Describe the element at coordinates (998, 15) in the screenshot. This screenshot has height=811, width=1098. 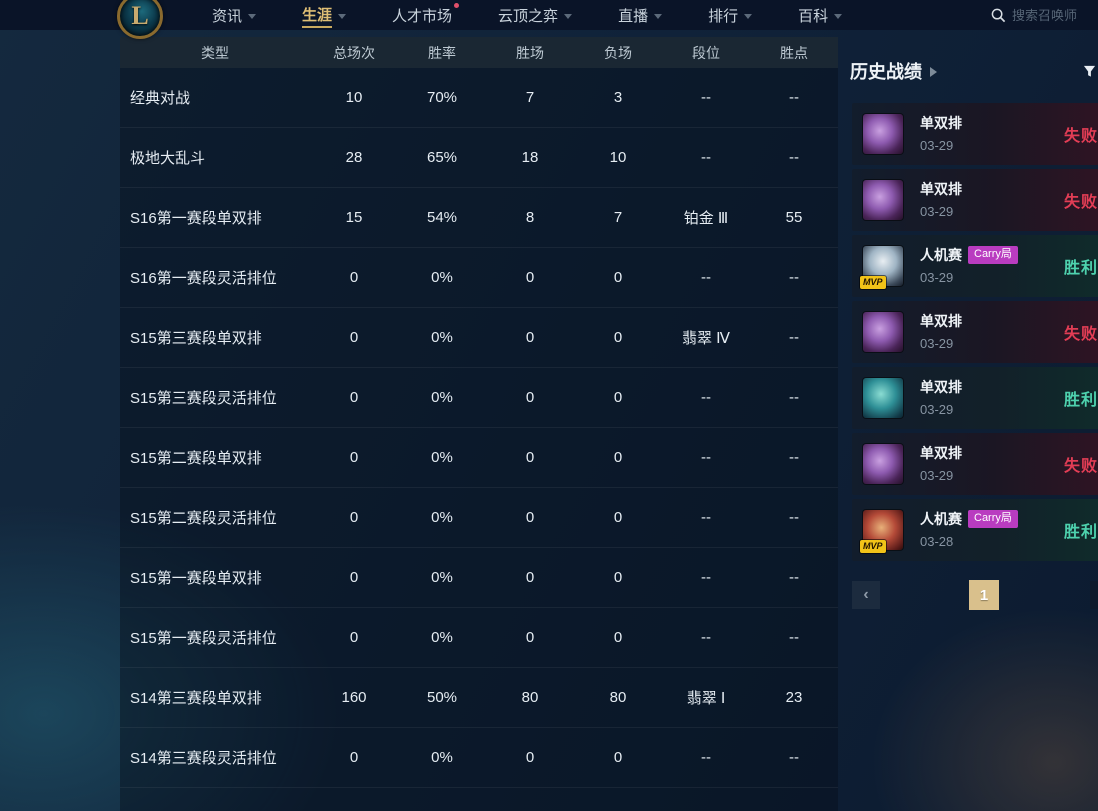
I see `search-icon` at that location.